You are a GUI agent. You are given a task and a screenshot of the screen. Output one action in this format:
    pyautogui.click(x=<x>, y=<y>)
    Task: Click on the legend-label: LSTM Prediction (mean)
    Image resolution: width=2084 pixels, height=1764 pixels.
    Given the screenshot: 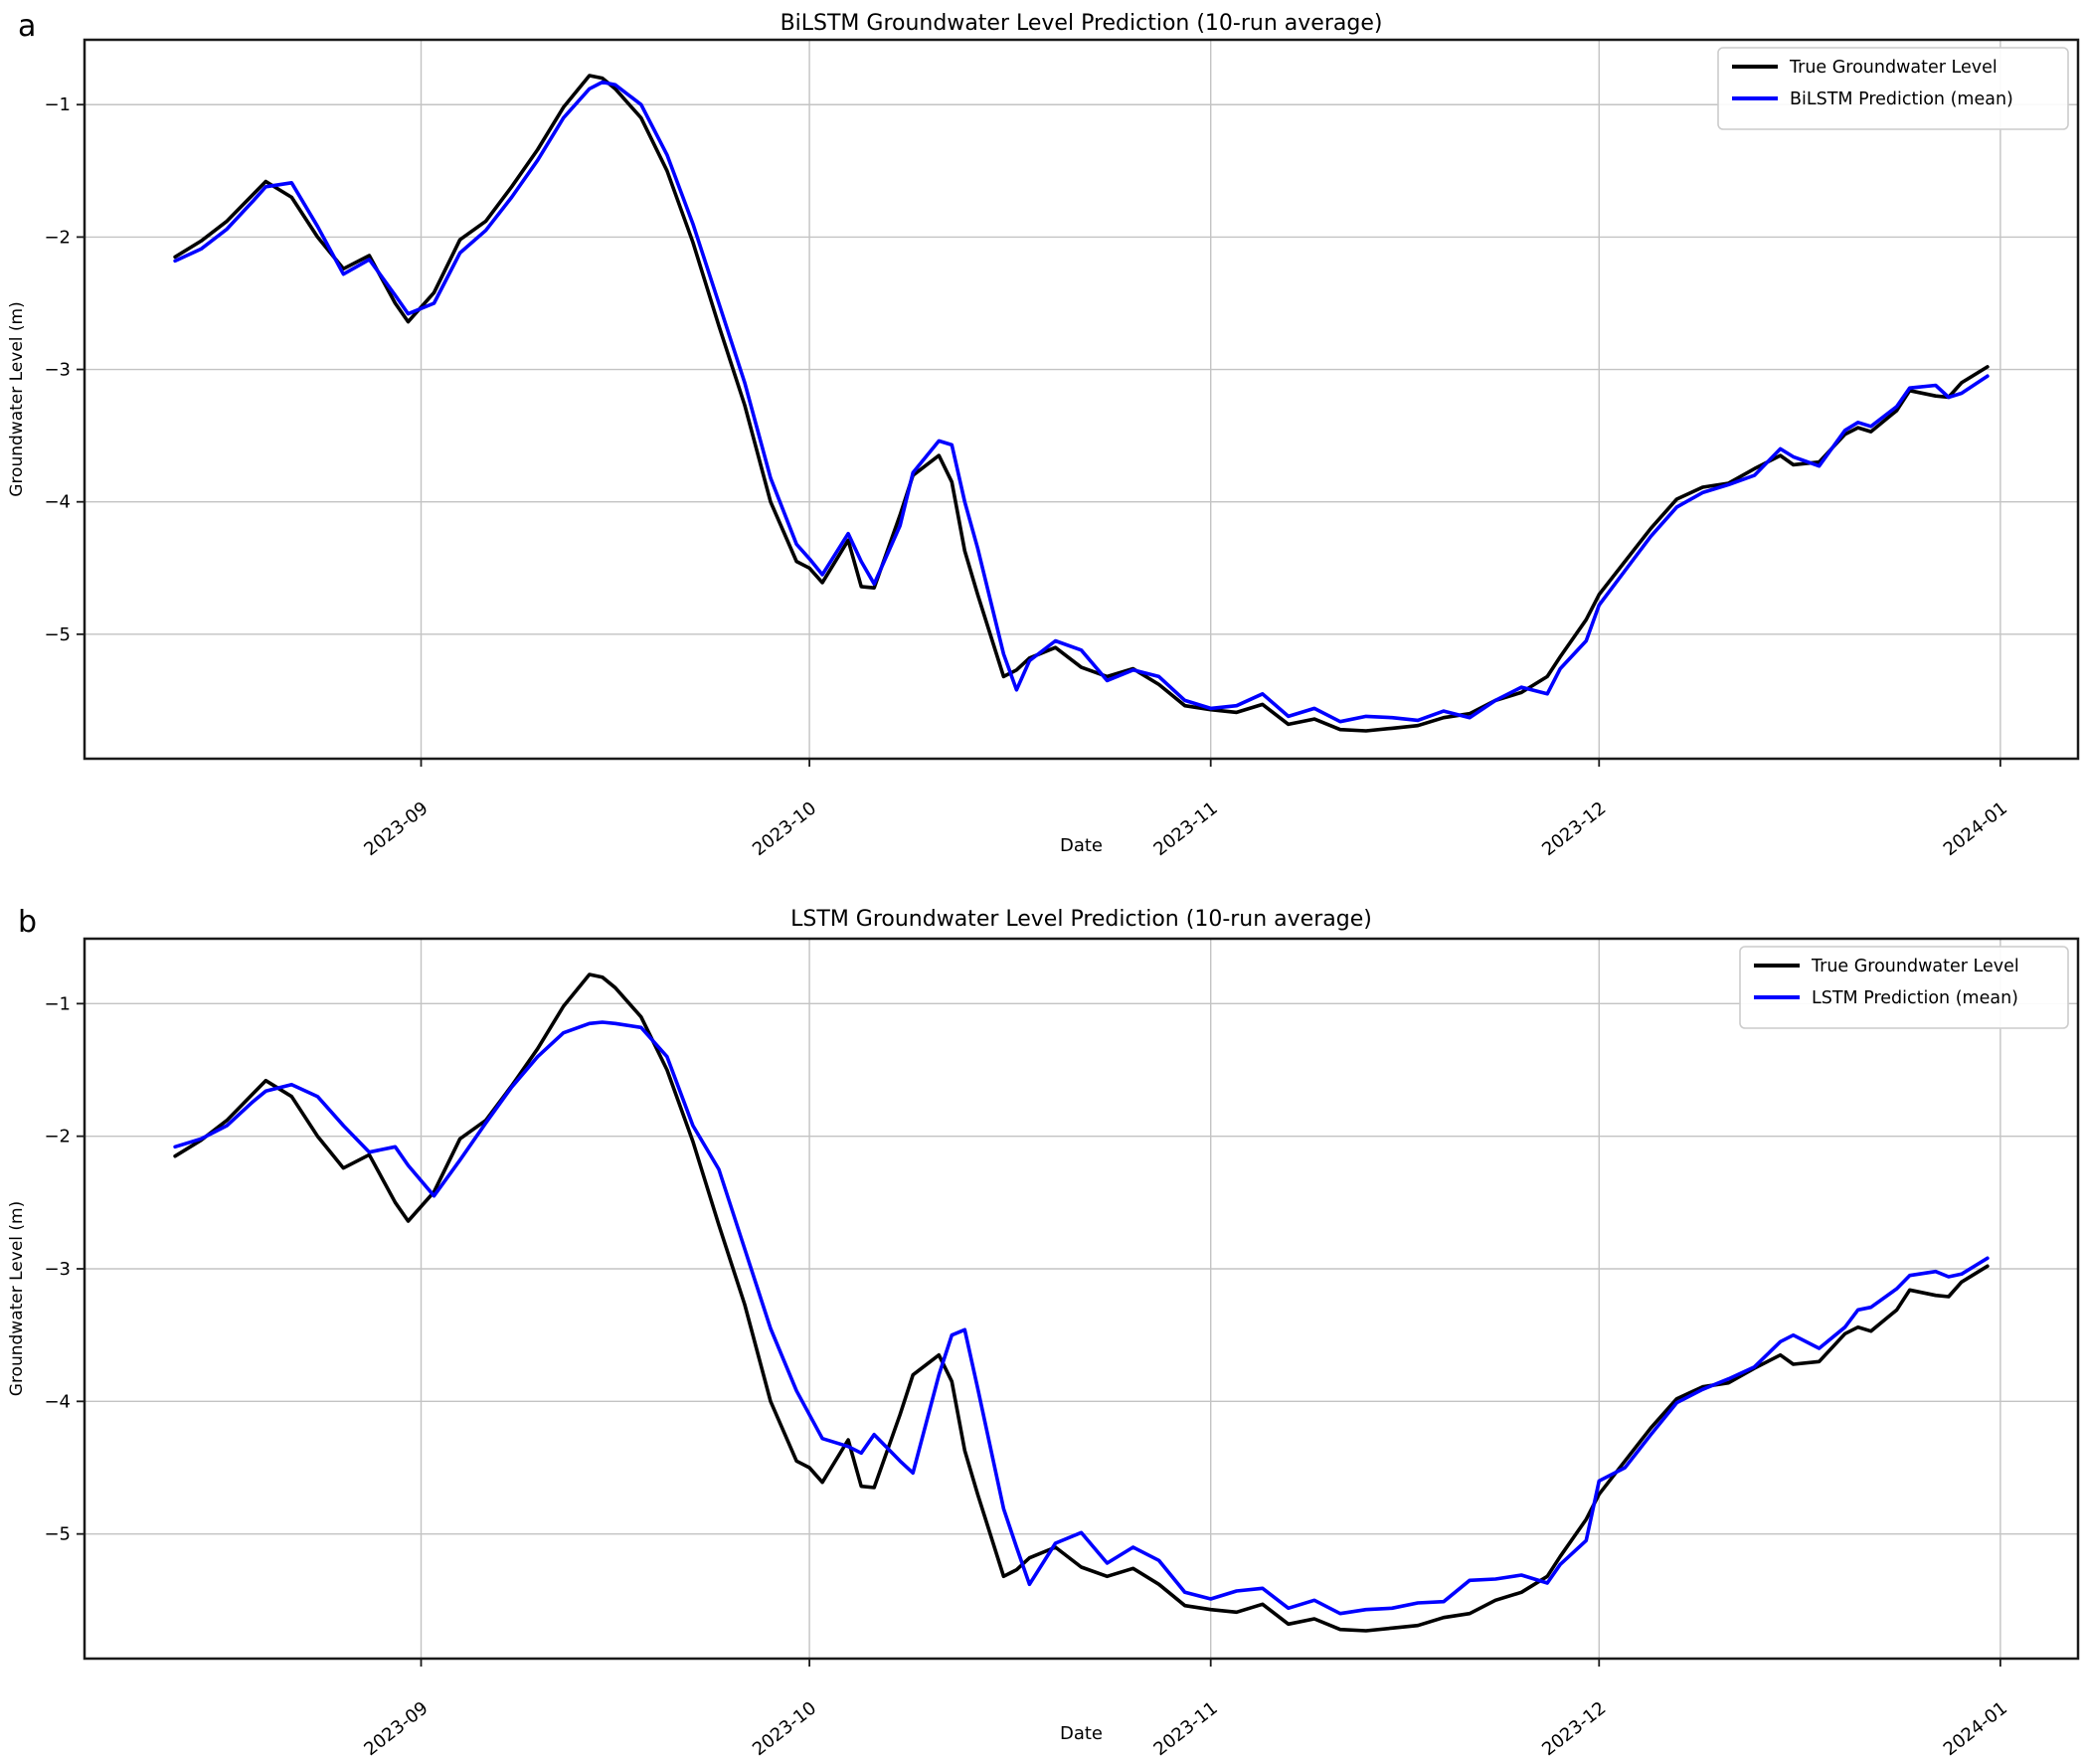 What is the action you would take?
    pyautogui.click(x=1915, y=998)
    